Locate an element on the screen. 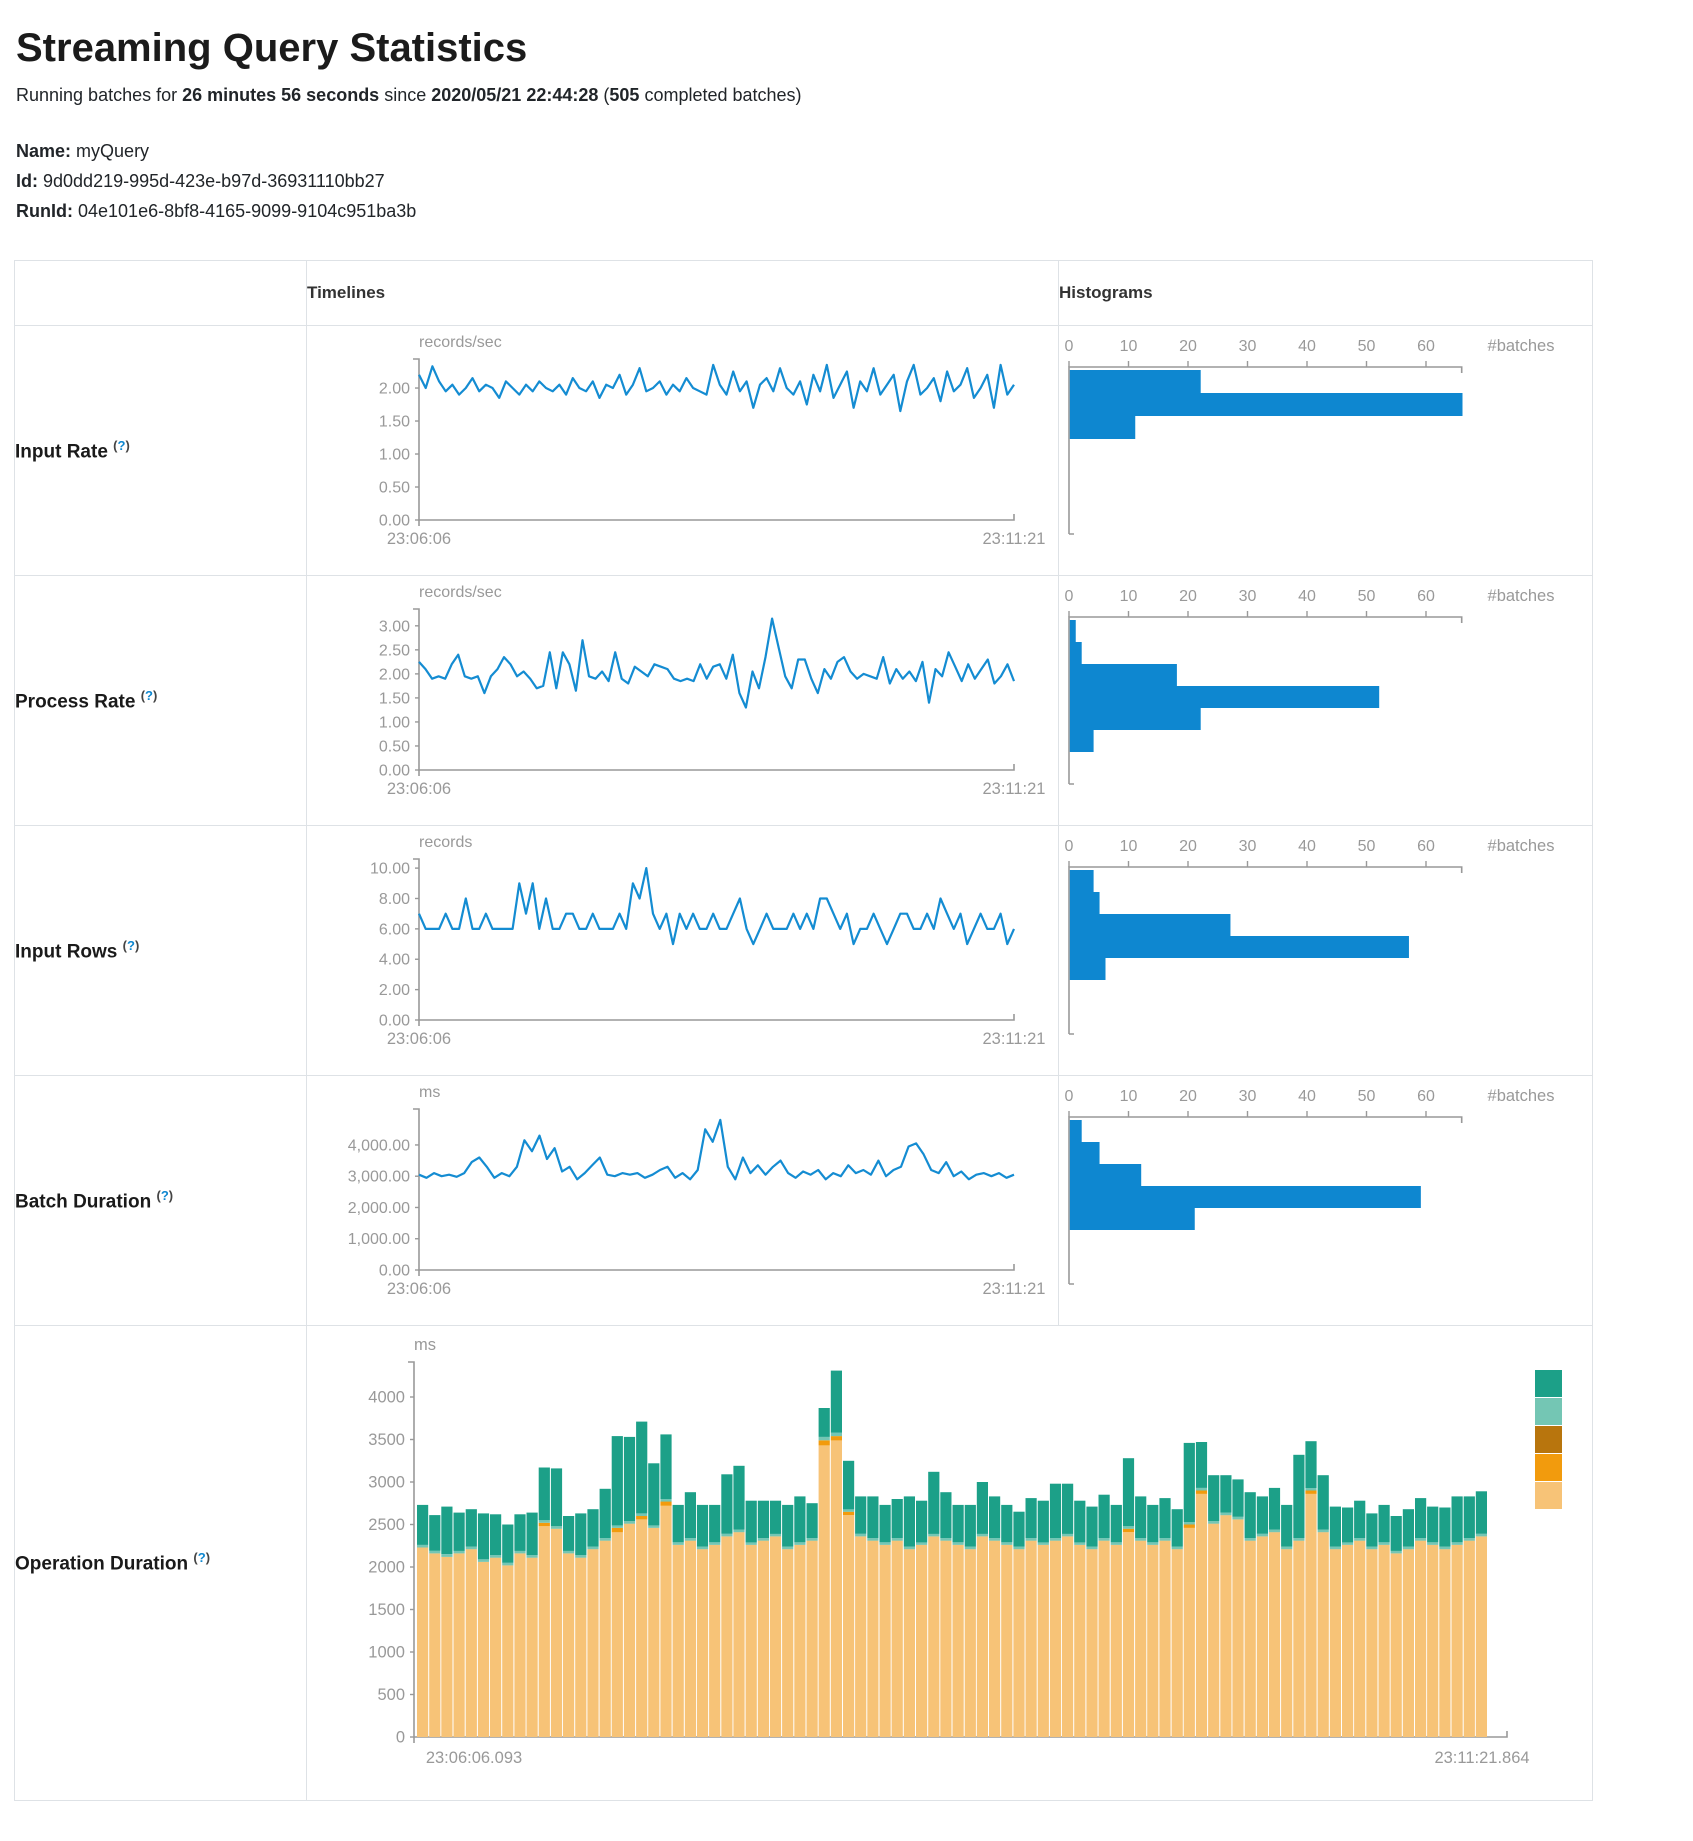 This screenshot has height=1841, width=1693. process-rate-histogram-chart: 0 10 20 30 40 50 60 #batches is located at coordinates (1325, 701).